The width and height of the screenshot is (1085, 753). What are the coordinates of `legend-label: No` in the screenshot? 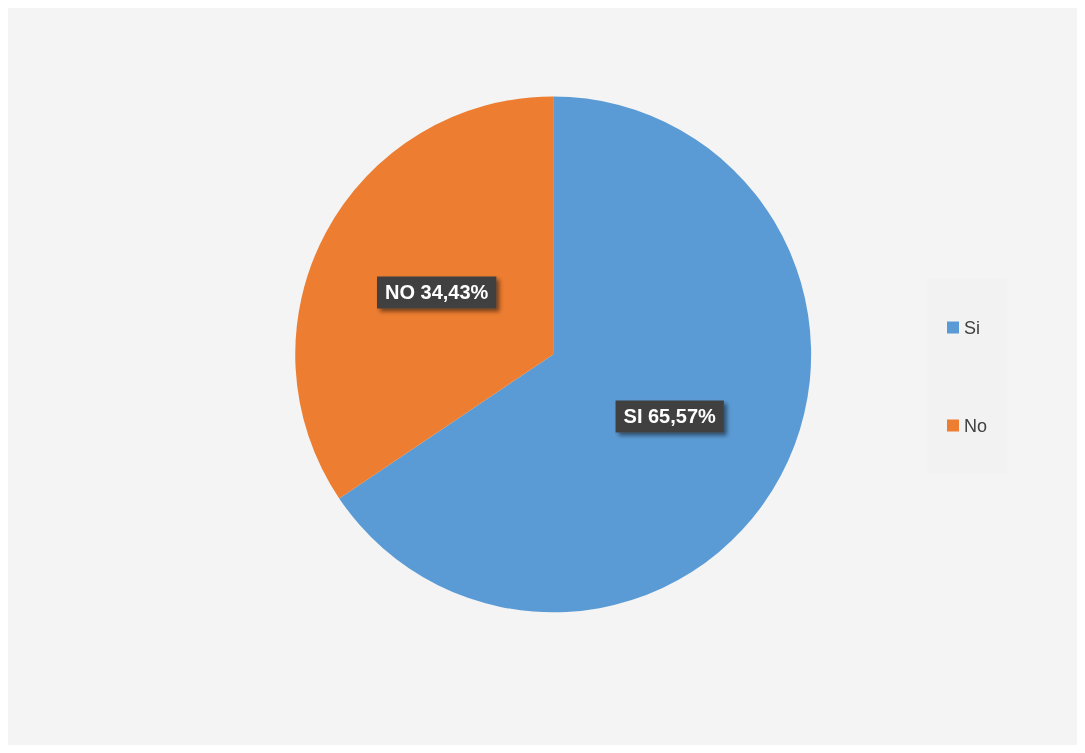 It's located at (975, 425).